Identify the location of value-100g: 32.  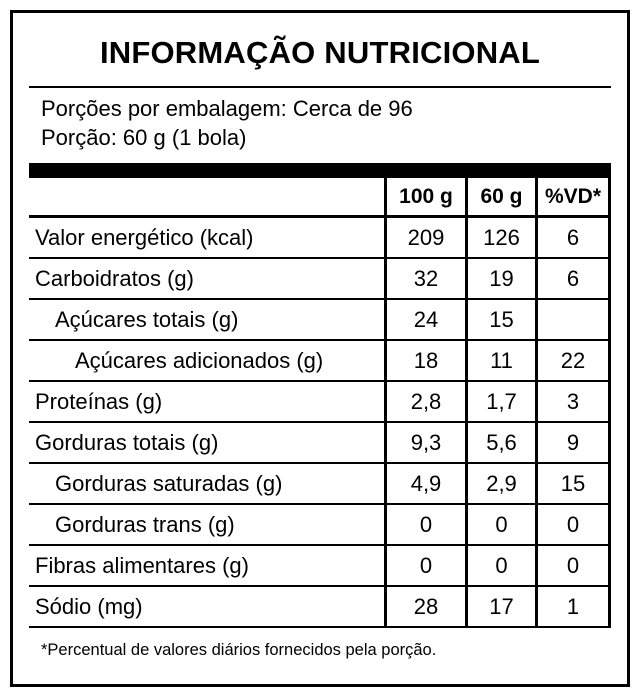
(424, 278).